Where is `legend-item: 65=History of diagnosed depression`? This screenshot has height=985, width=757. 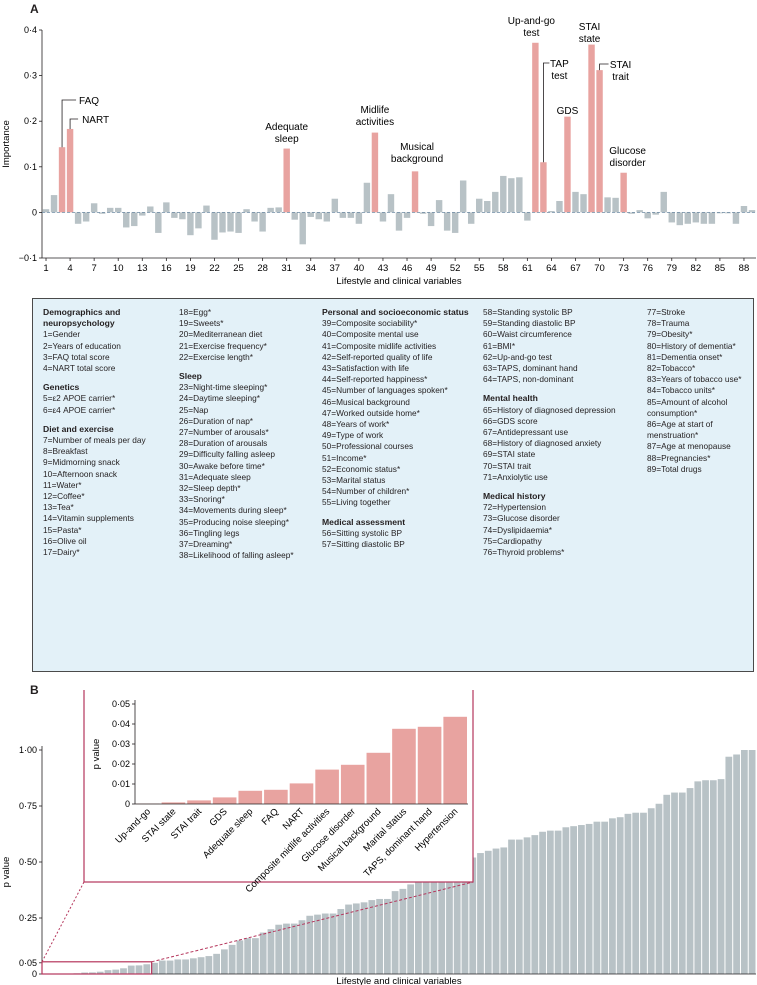 legend-item: 65=History of diagnosed depression is located at coordinates (549, 409).